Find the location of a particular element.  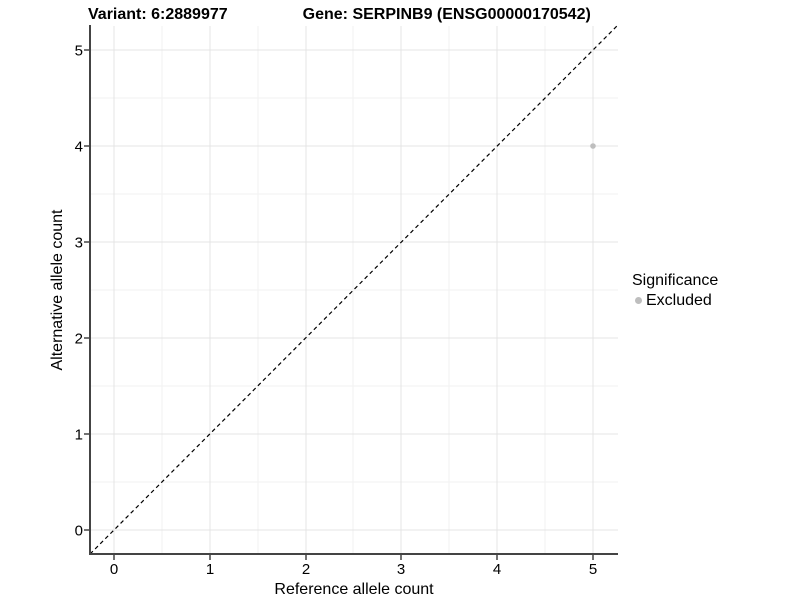

y-tick-label: 5 is located at coordinates (79, 51).